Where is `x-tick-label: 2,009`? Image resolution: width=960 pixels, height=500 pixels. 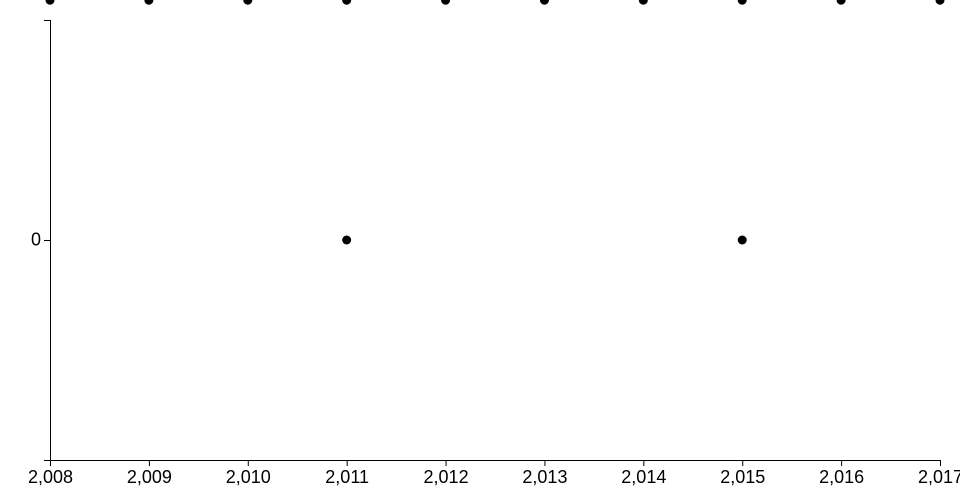
x-tick-label: 2,009 is located at coordinates (149, 477).